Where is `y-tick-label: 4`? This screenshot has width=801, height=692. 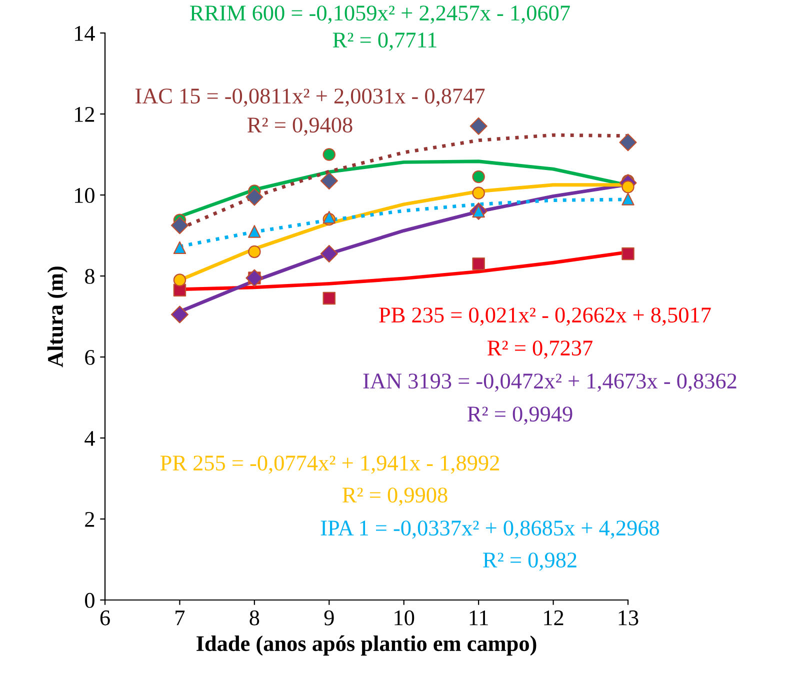 y-tick-label: 4 is located at coordinates (89, 438).